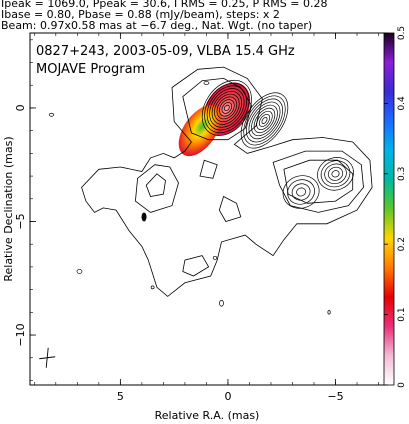 Image resolution: width=409 pixels, height=424 pixels. I want to click on y-tick-label: −10, so click(20, 334).